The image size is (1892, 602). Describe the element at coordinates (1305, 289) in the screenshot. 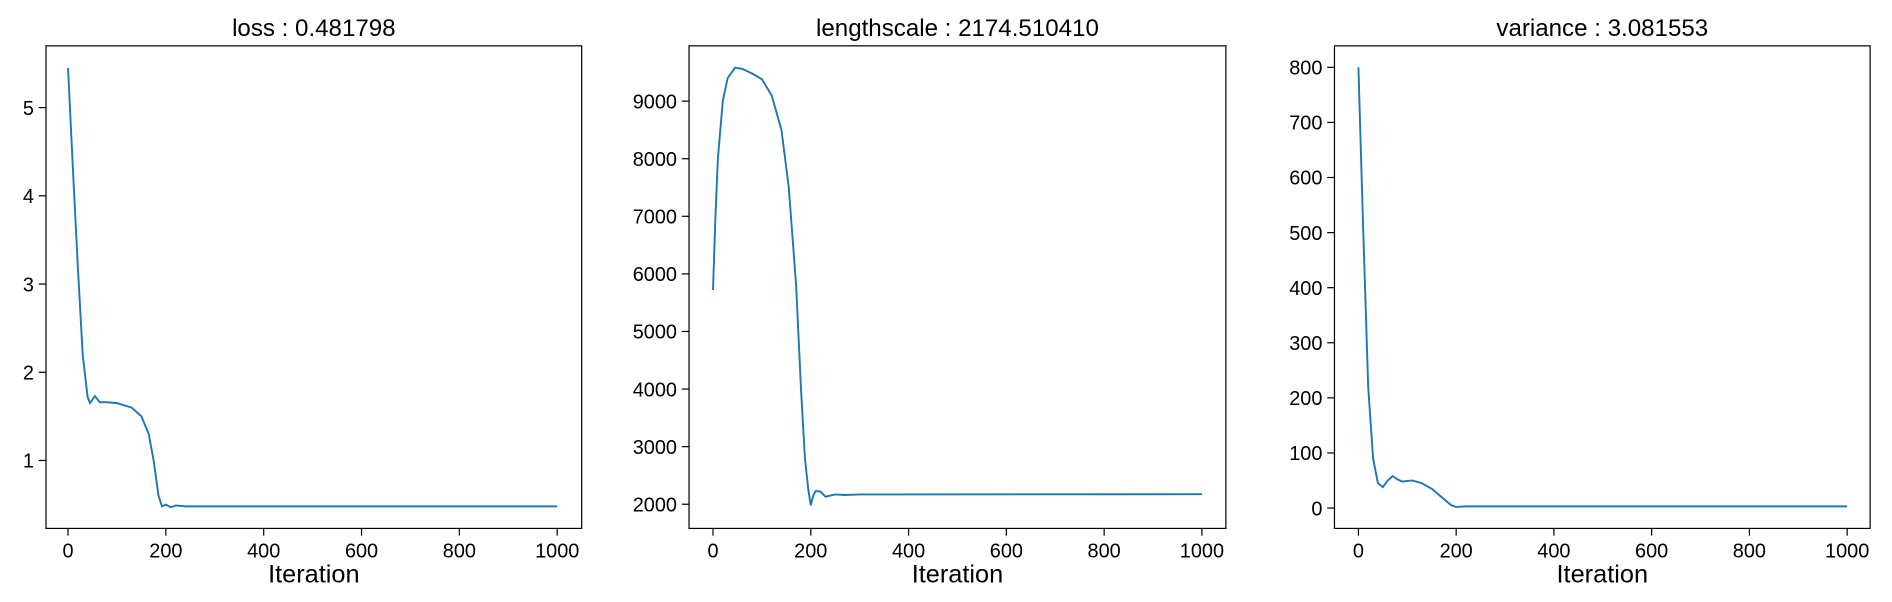

I see `y-tick-label: 400` at that location.